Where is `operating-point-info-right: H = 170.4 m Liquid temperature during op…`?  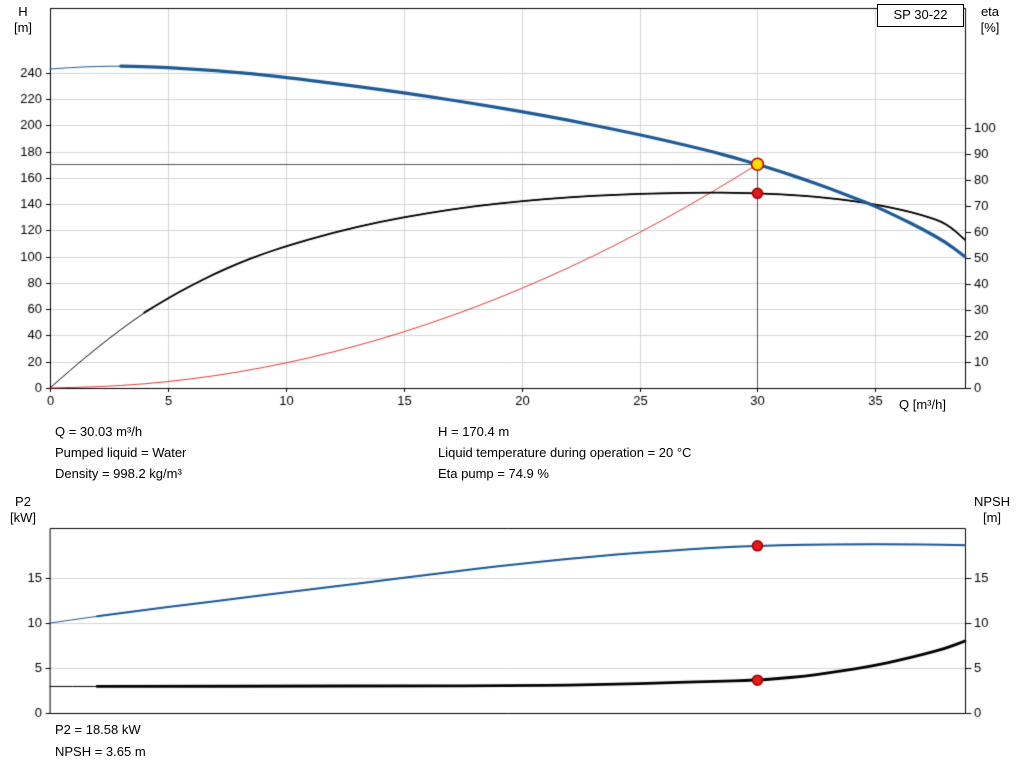
operating-point-info-right: H = 170.4 m Liquid temperature during op… is located at coordinates (564, 452).